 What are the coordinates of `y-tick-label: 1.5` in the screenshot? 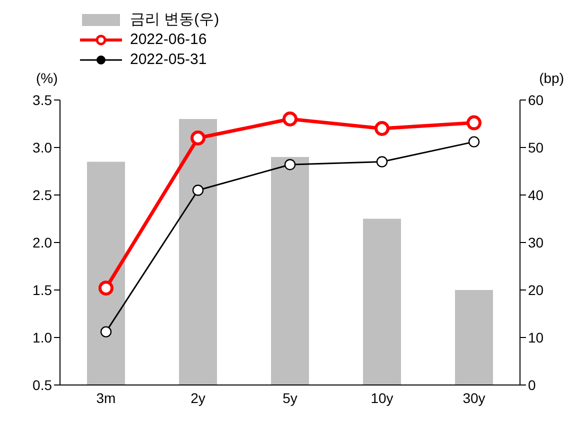 It's located at (42, 290).